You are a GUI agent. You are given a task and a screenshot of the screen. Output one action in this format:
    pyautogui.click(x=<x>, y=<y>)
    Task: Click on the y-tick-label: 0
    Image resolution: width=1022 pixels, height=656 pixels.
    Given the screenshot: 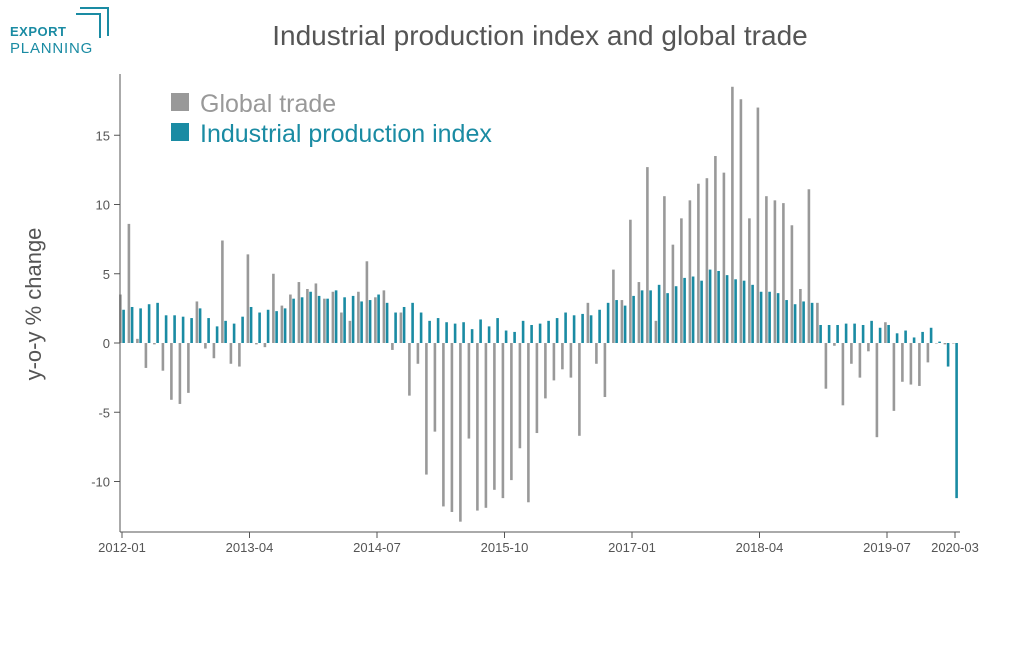 What is the action you would take?
    pyautogui.click(x=106, y=343)
    